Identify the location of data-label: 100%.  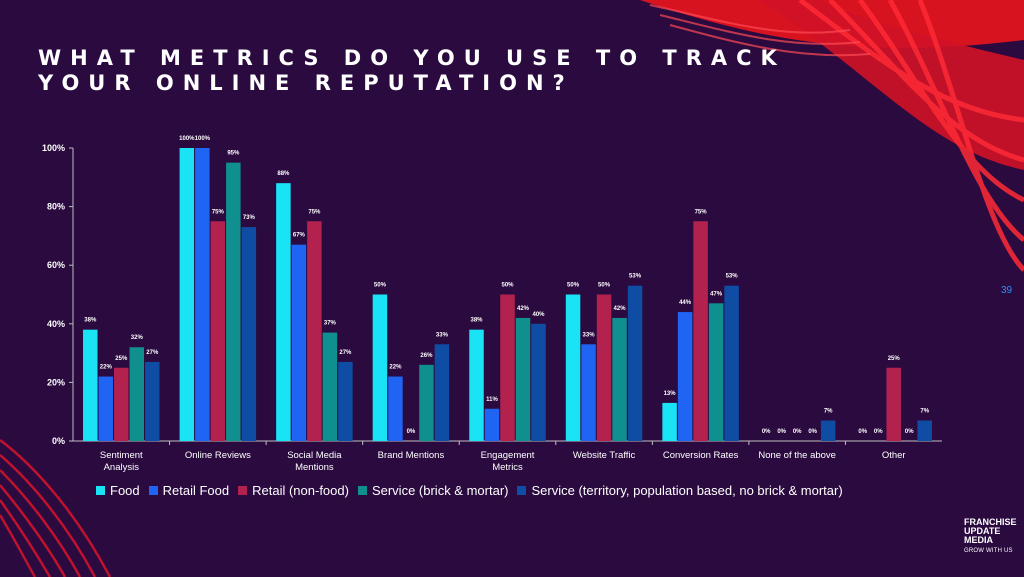
(203, 139).